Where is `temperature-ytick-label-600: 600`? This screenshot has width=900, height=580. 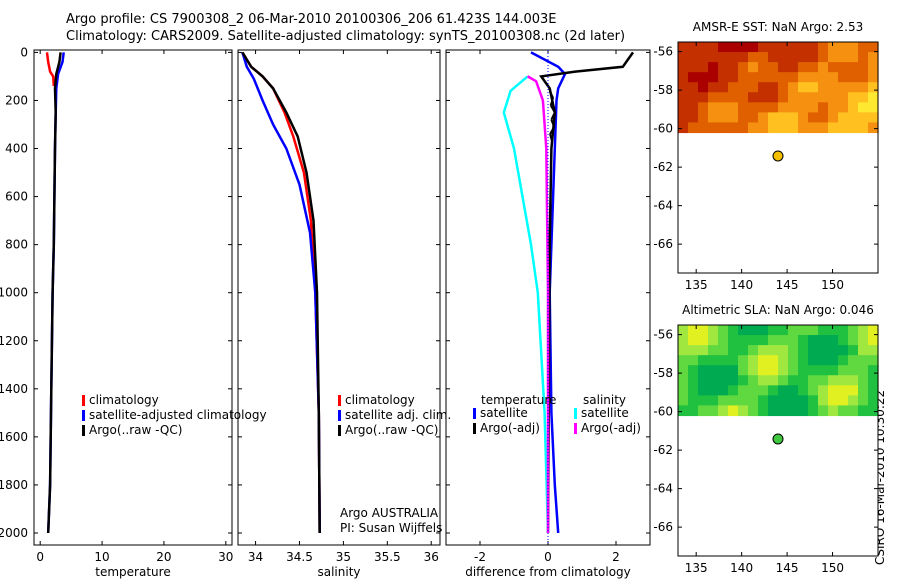
temperature-ytick-label-600: 600 is located at coordinates (16, 197).